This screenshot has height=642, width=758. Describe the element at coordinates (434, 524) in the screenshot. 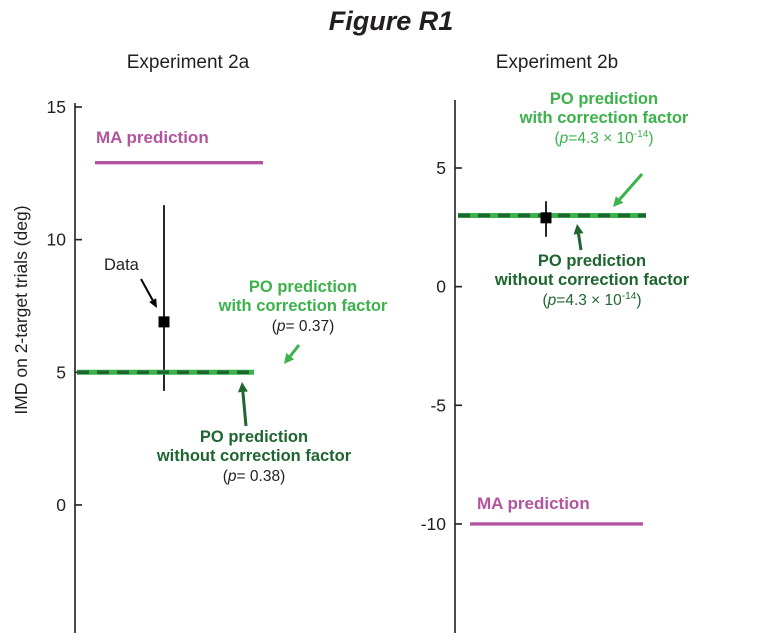

I see `tick-label: -10` at that location.